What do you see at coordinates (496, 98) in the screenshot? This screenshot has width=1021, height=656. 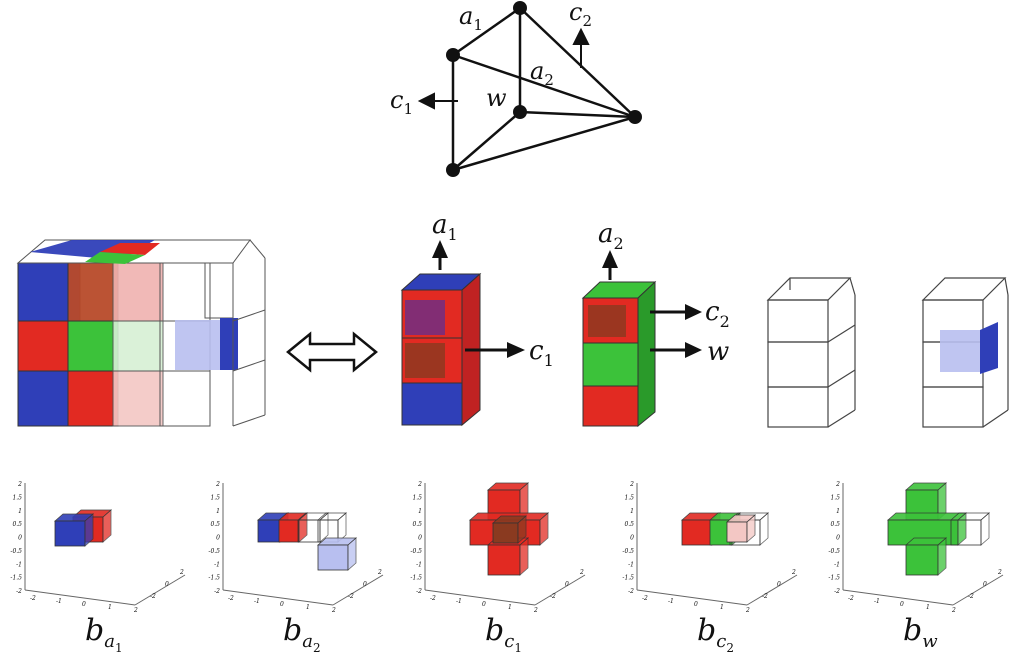 I see `graph-label-w: w` at bounding box center [496, 98].